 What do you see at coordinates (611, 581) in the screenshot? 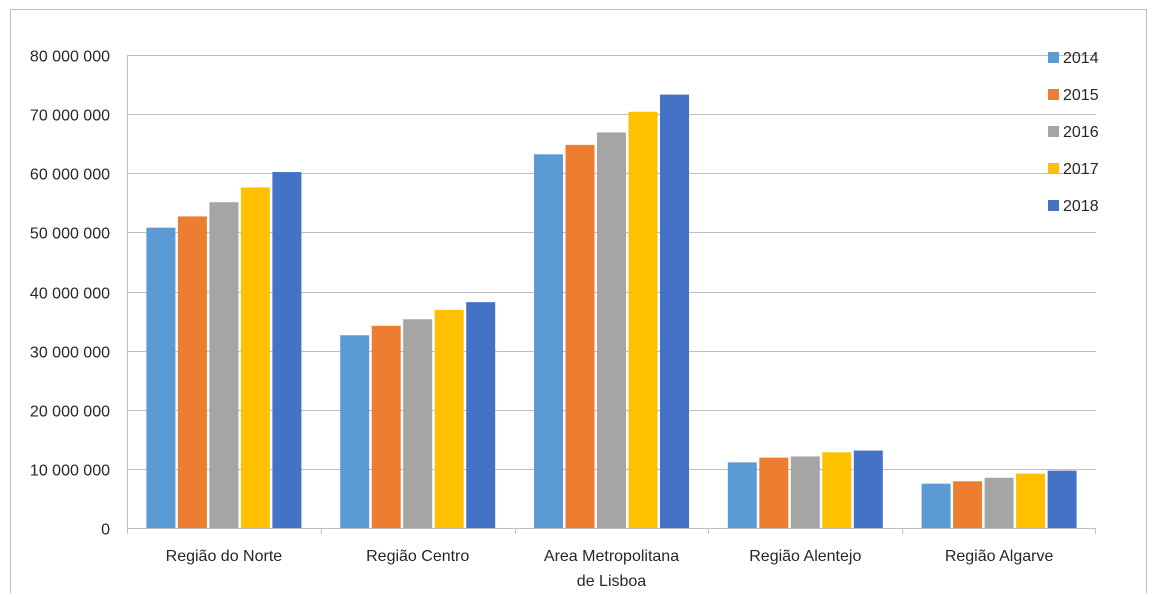
I see `x-category-label: de Lisboa` at bounding box center [611, 581].